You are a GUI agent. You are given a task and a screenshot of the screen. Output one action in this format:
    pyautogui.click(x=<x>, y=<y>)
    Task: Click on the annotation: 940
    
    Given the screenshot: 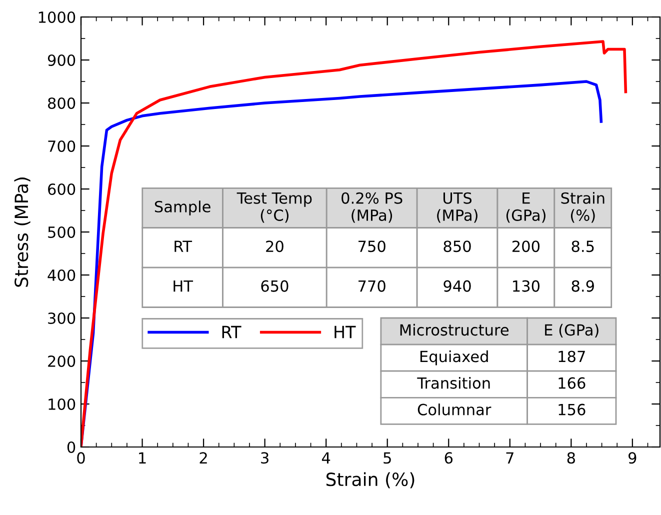 What is the action you would take?
    pyautogui.click(x=457, y=286)
    